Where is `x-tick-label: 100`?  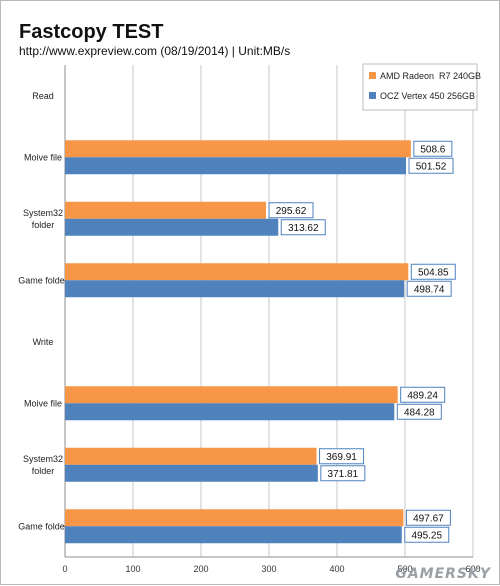 x-tick-label: 100 is located at coordinates (132, 569).